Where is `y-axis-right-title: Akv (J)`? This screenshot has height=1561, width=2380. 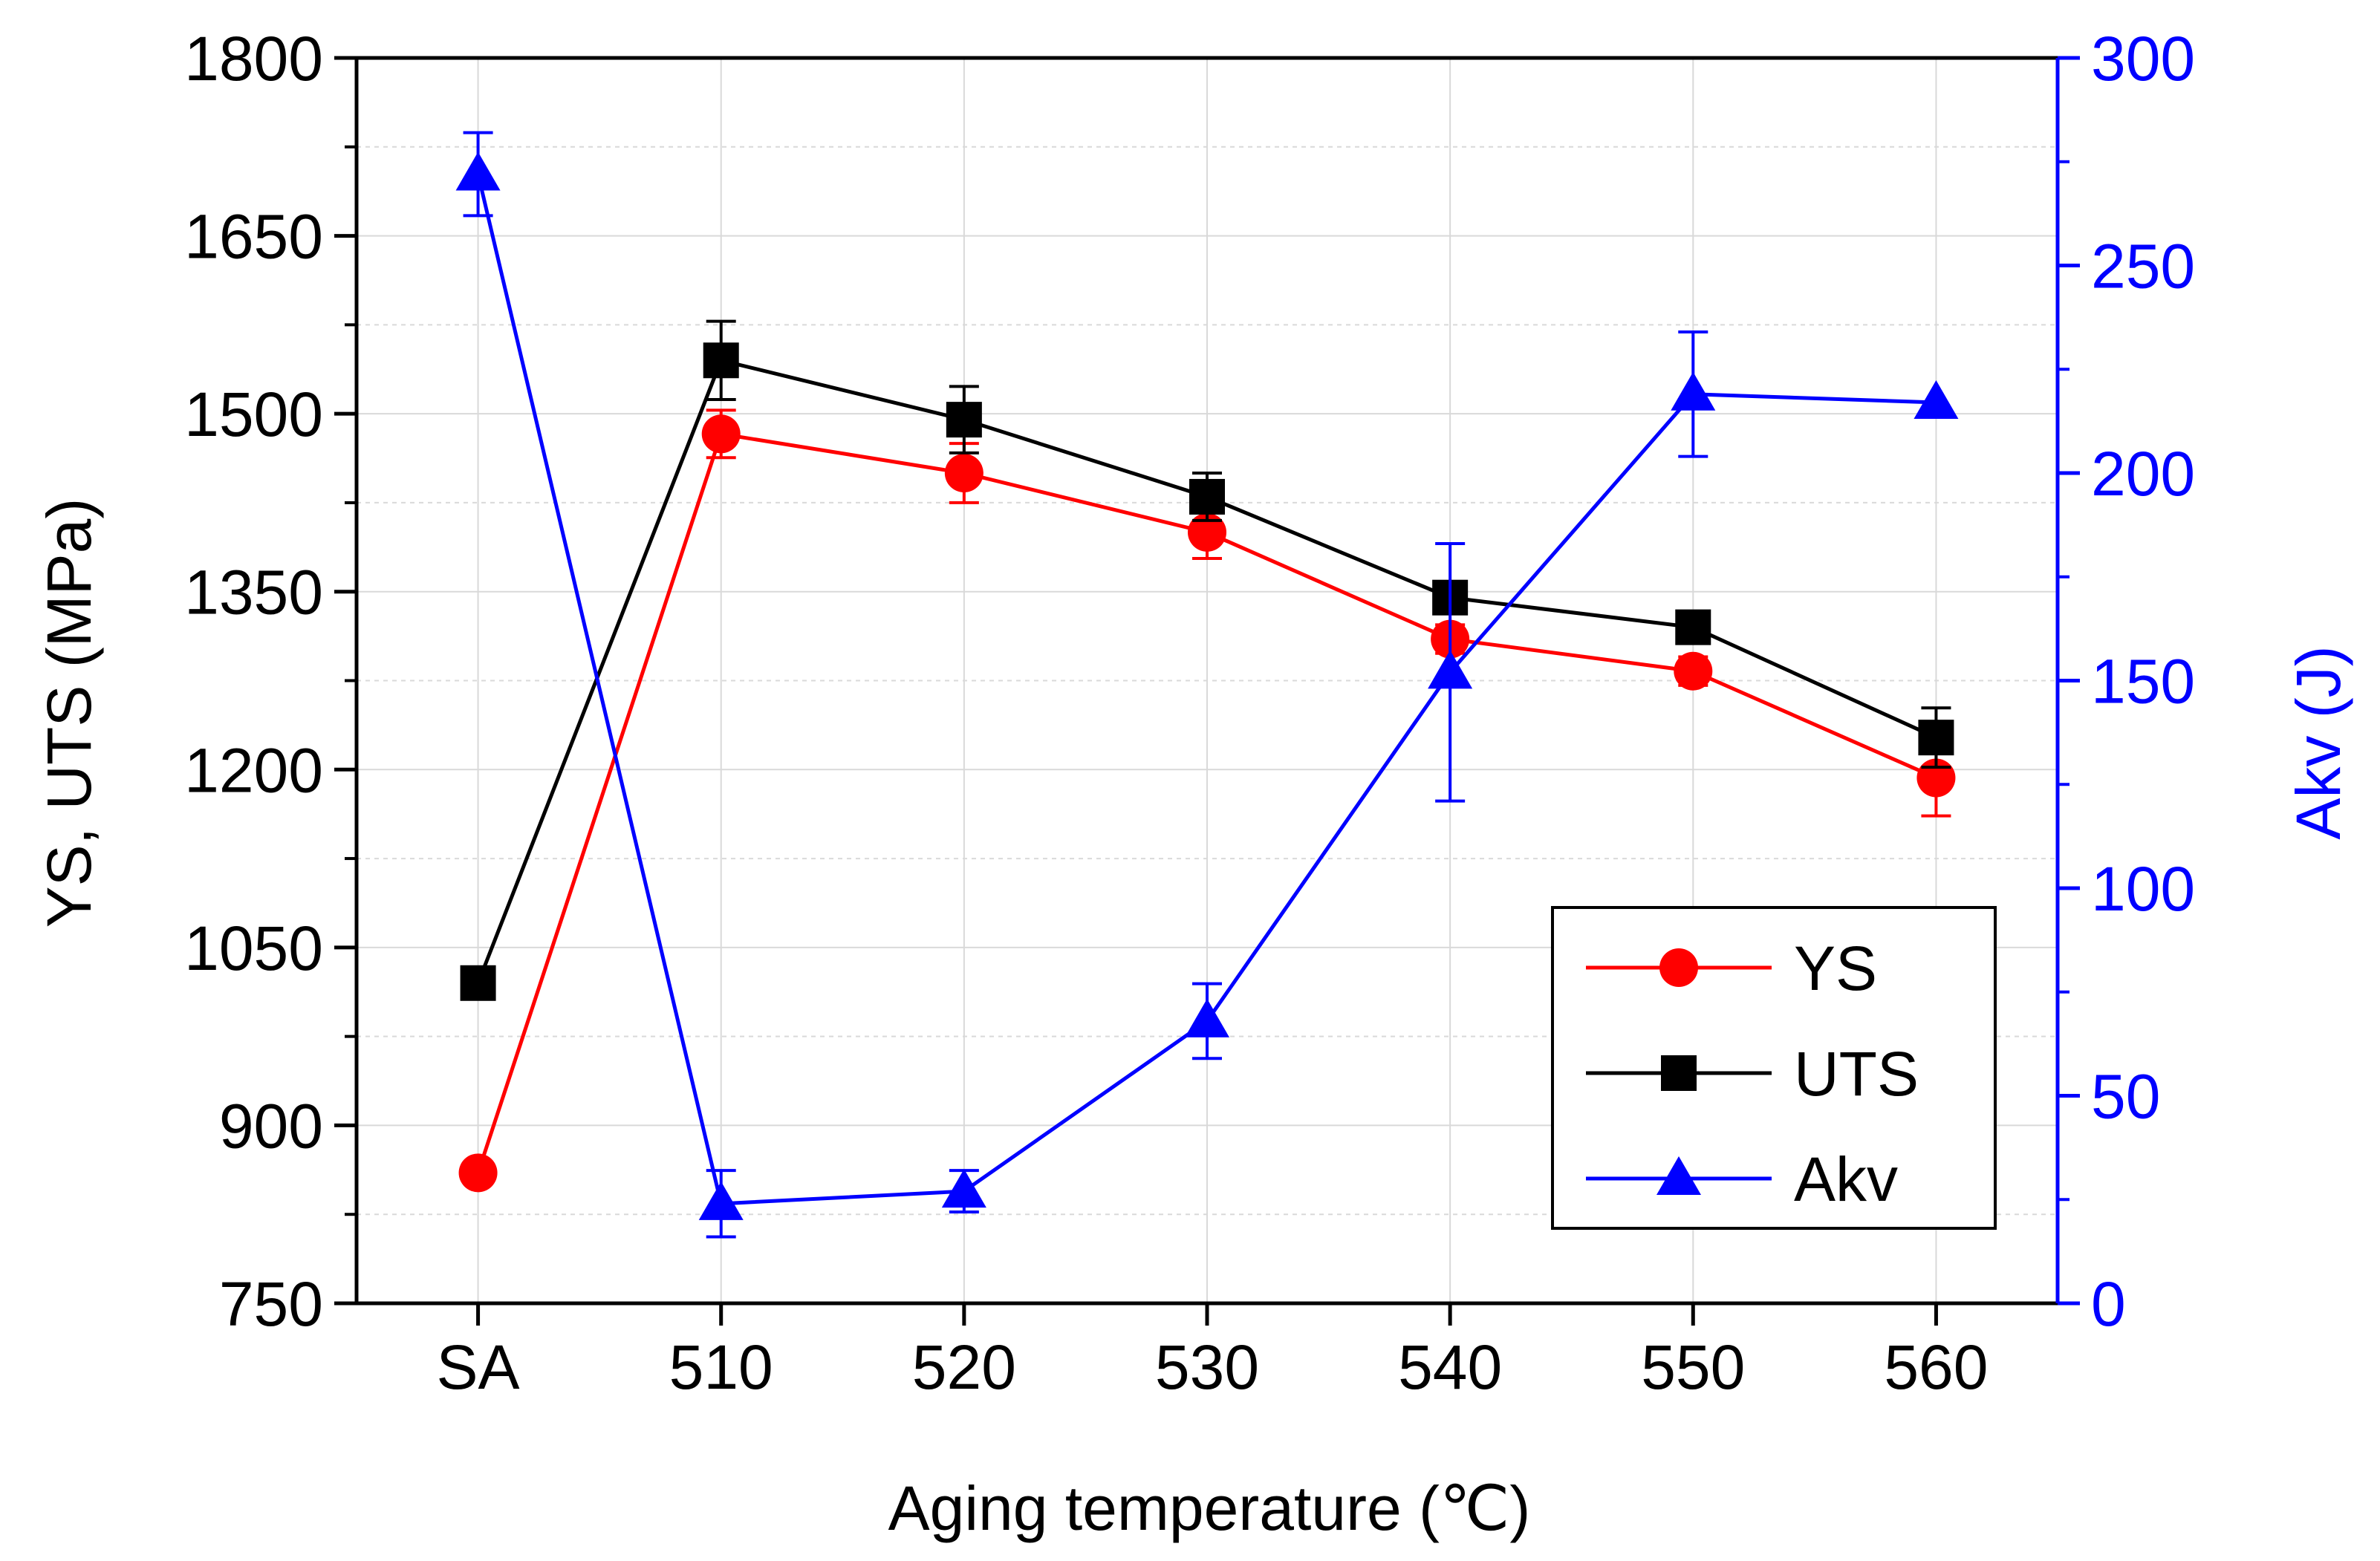 y-axis-right-title: Akv (J) is located at coordinates (2318, 742).